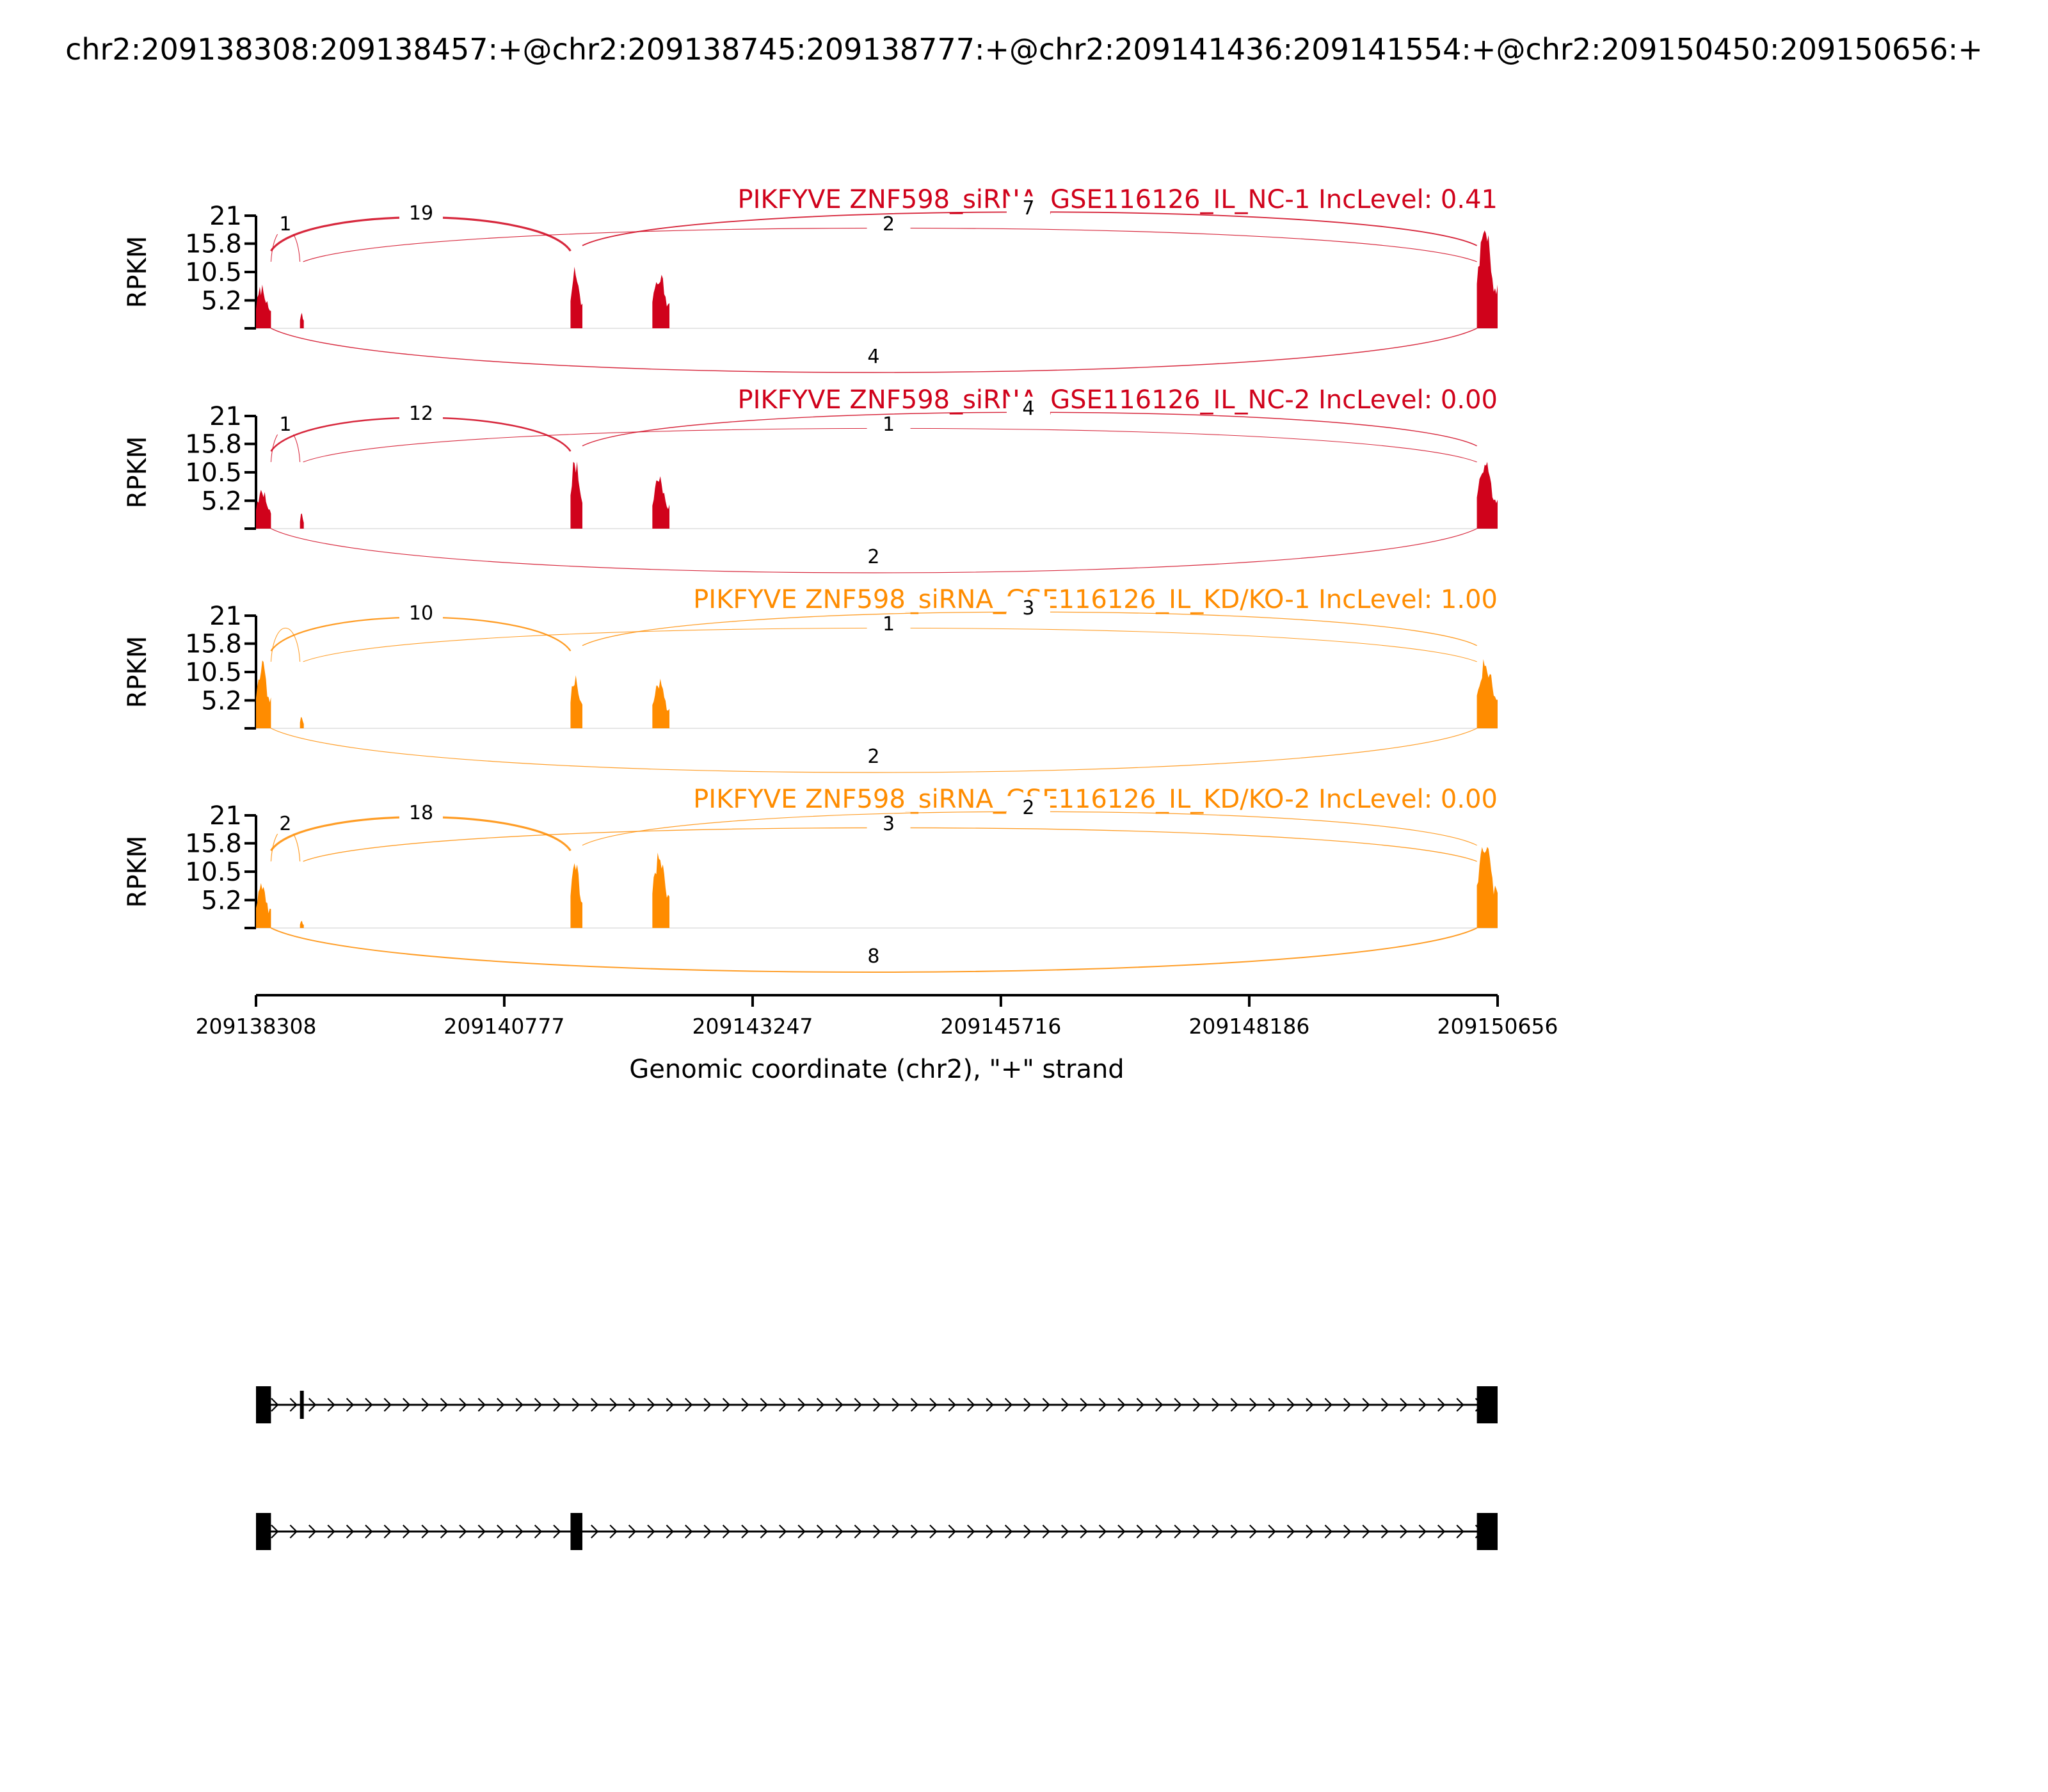 The width and height of the screenshot is (2048, 1792). I want to click on junction-count-label: 19, so click(421, 213).